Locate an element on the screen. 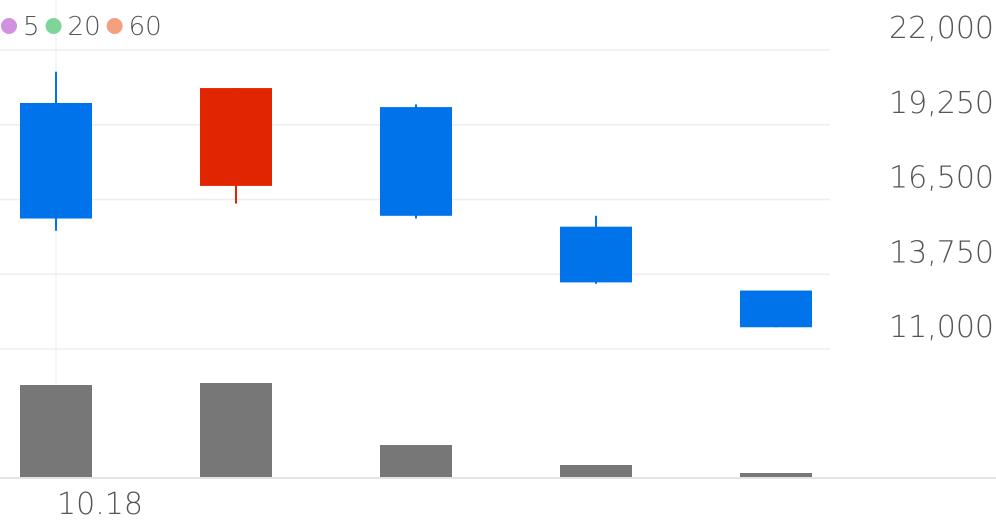 The height and width of the screenshot is (526, 996). y-tick-label: 22,000 is located at coordinates (941, 28).